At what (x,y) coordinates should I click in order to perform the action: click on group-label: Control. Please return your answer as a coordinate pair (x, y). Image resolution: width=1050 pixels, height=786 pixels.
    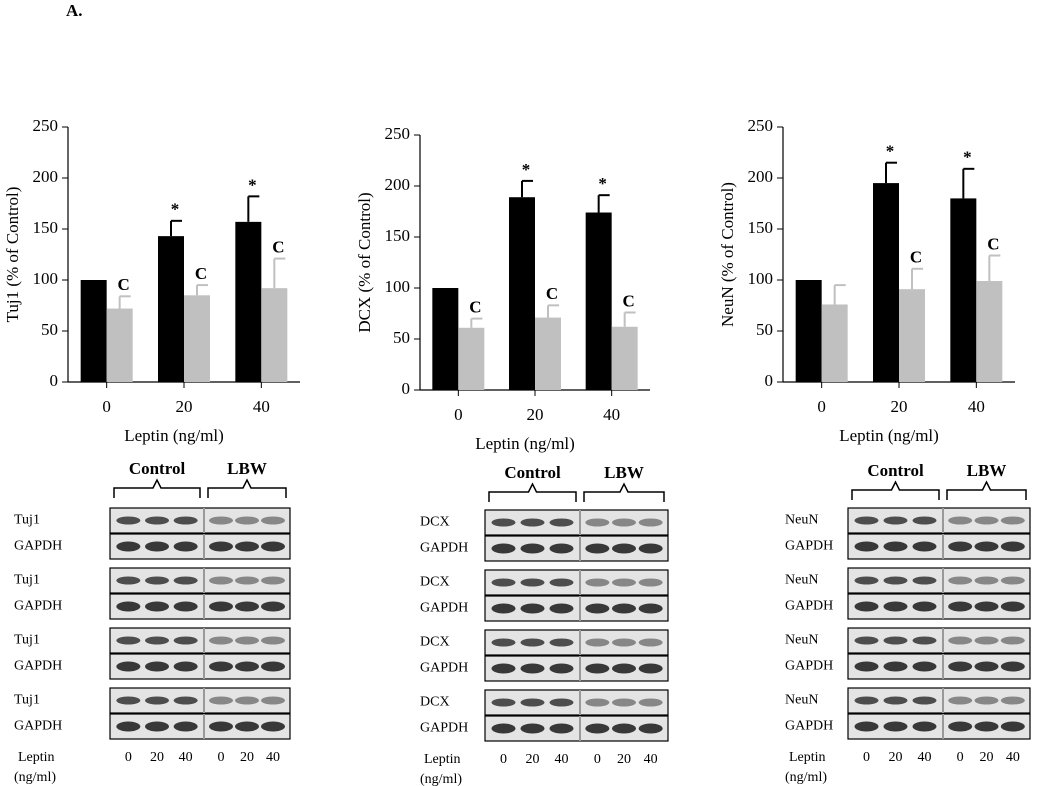
    Looking at the image, I should click on (895, 470).